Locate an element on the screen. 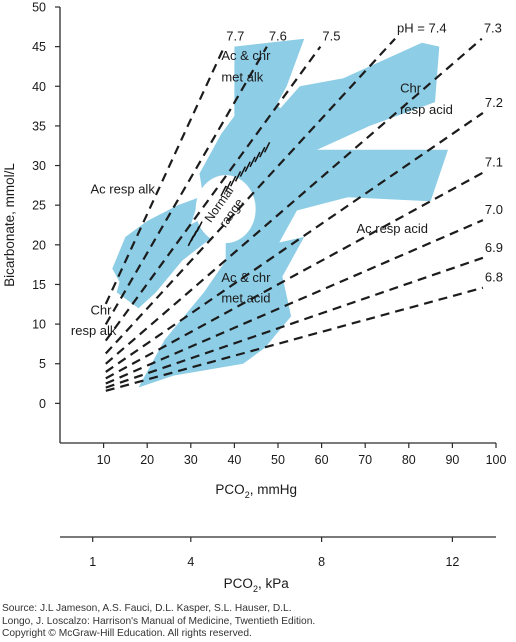  y-tick-label: 0 is located at coordinates (42, 404).